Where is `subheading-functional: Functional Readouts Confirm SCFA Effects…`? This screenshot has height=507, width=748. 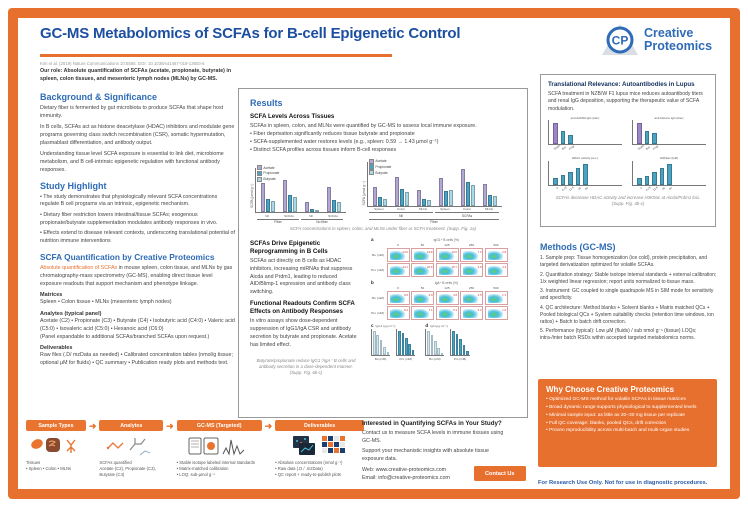 subheading-functional: Functional Readouts Confirm SCFA Effects… is located at coordinates (302, 308).